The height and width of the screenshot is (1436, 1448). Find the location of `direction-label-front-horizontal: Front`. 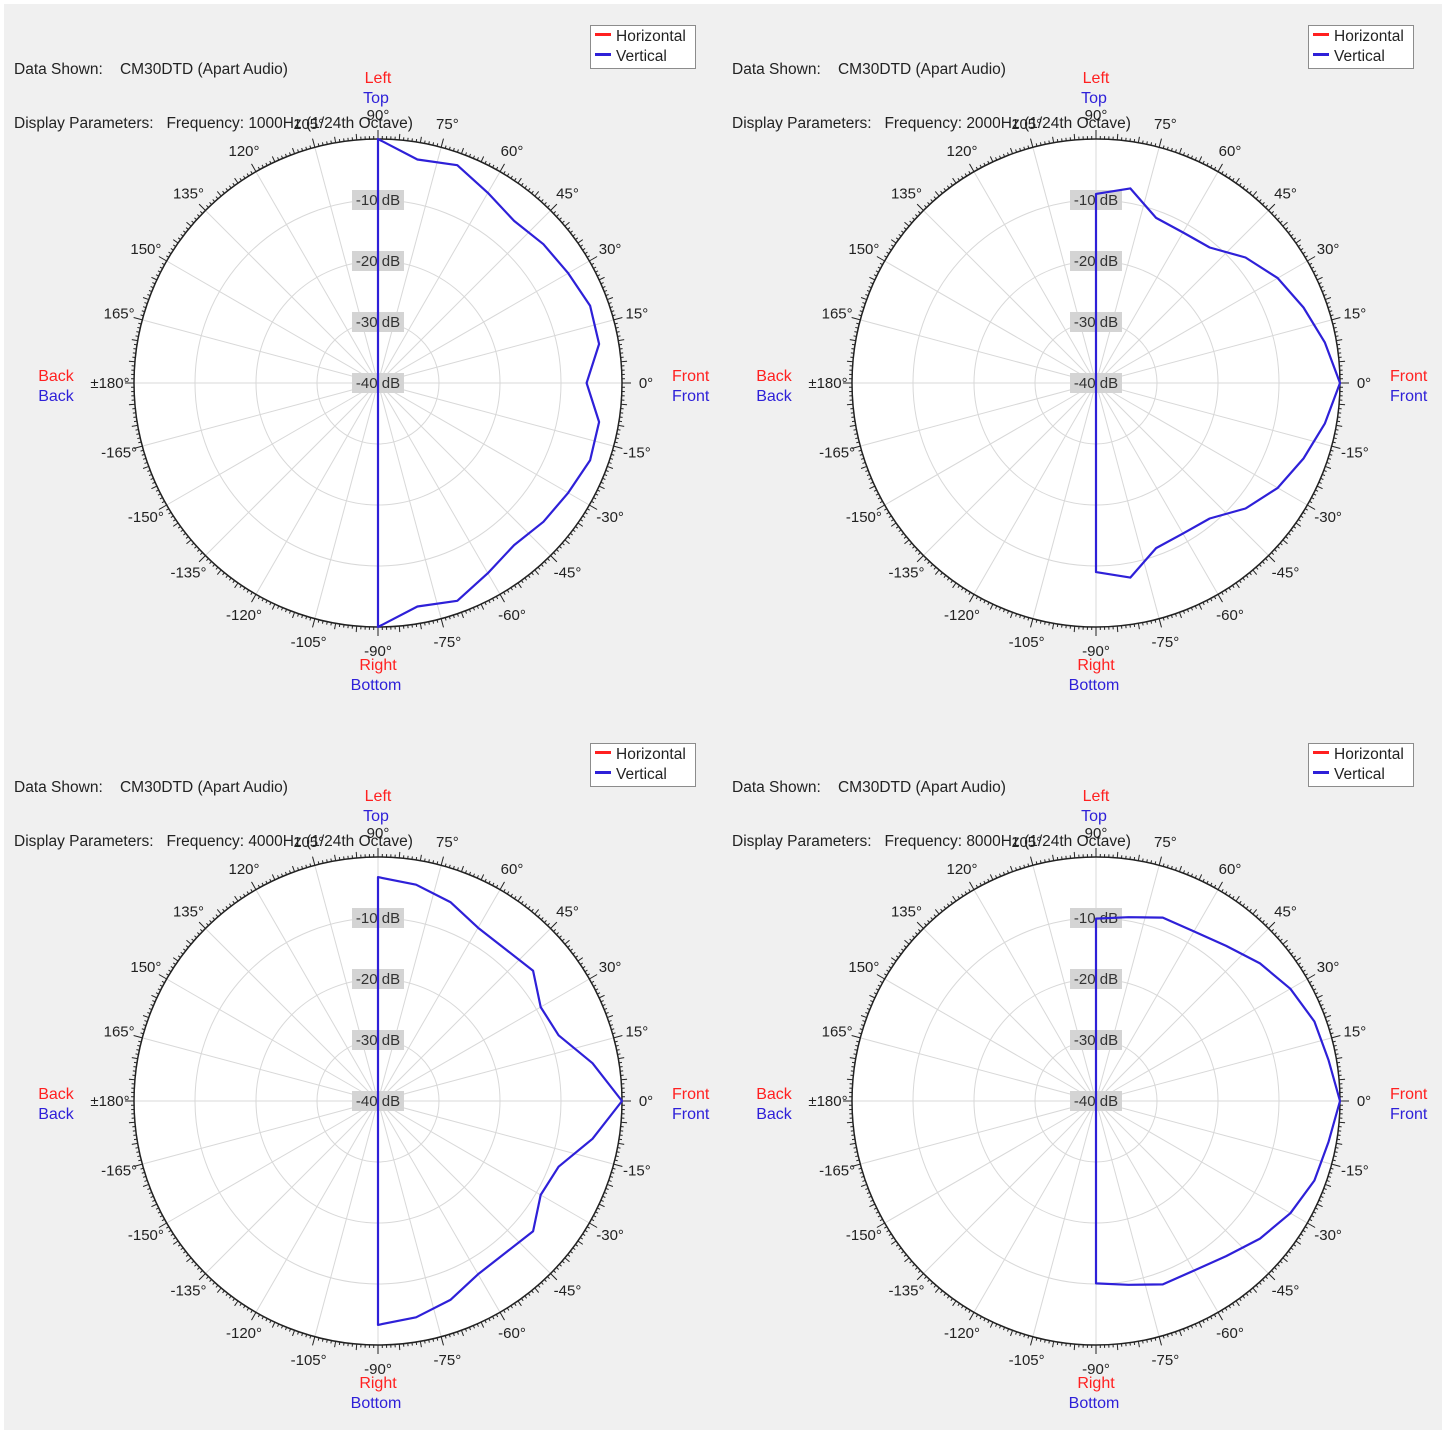

direction-label-front-horizontal: Front is located at coordinates (691, 1094).